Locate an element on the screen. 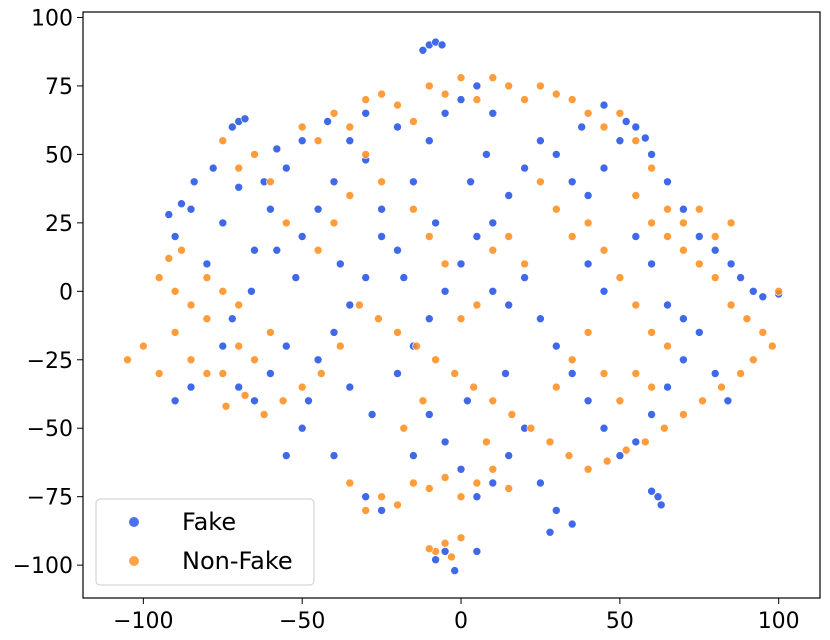  y-tick-label: 0 is located at coordinates (66, 292).